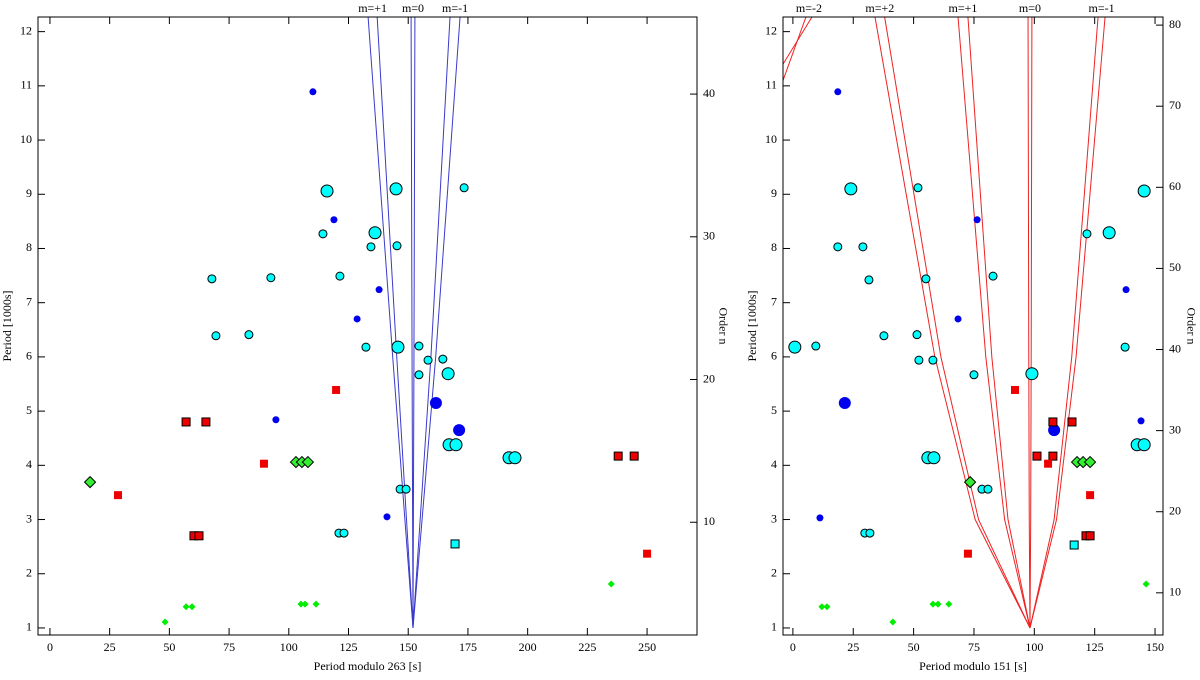 Image resolution: width=1200 pixels, height=680 pixels. What do you see at coordinates (709, 521) in the screenshot?
I see `y2-tick-label: 10` at bounding box center [709, 521].